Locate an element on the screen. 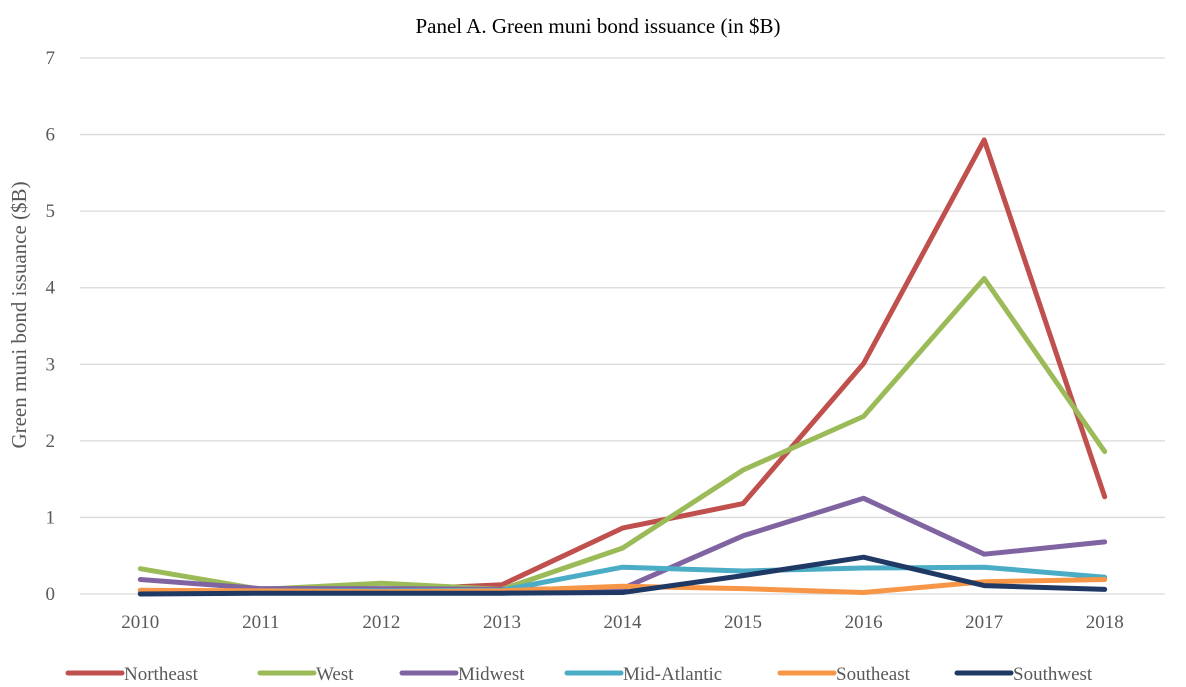 The image size is (1186, 687). legend-item-southeast: Southeast is located at coordinates (844, 674).